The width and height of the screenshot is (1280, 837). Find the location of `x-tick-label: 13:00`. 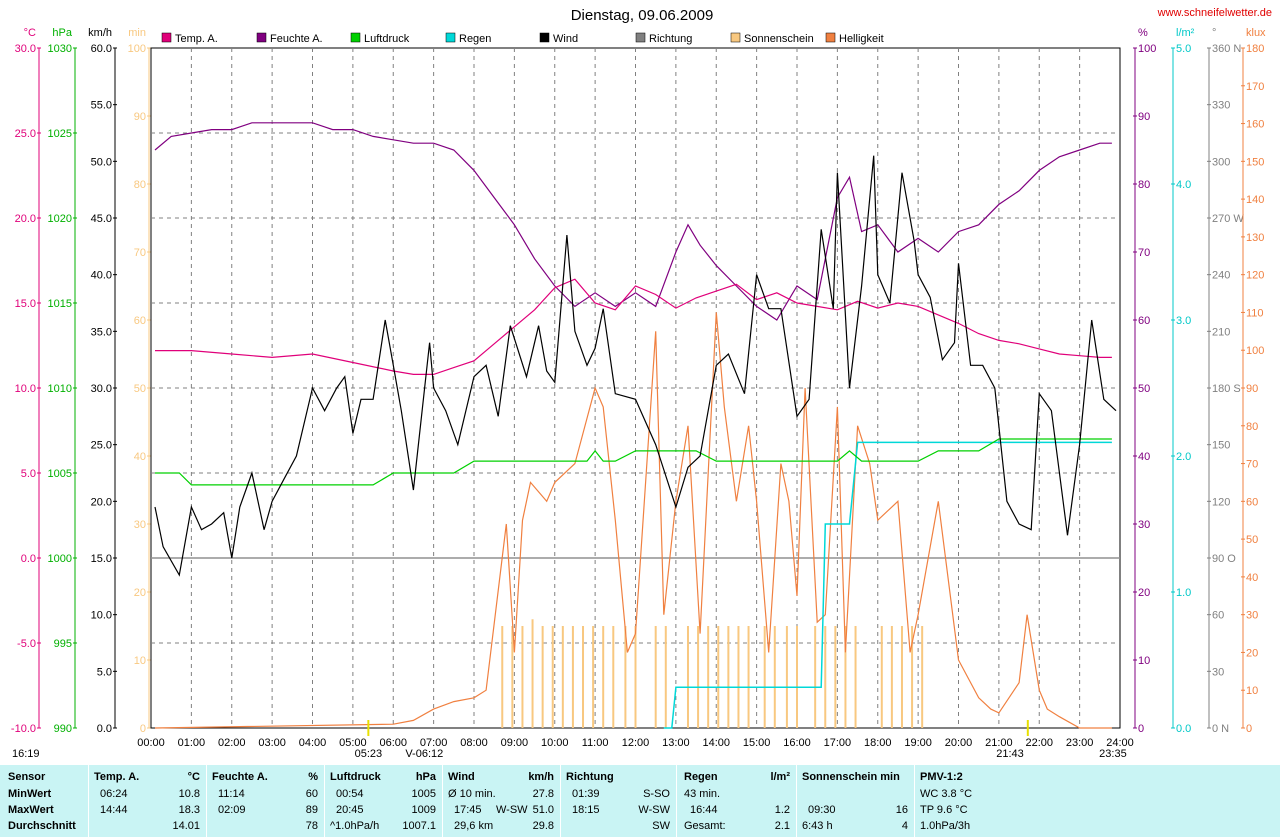

x-tick-label: 13:00 is located at coordinates (676, 743).